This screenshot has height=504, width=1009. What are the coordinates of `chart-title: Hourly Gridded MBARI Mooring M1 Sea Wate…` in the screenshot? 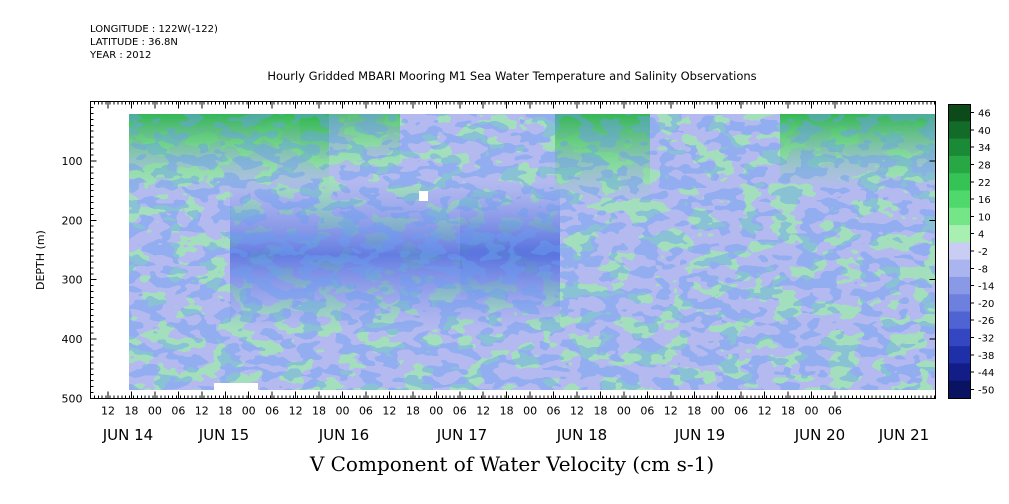 It's located at (512, 76).